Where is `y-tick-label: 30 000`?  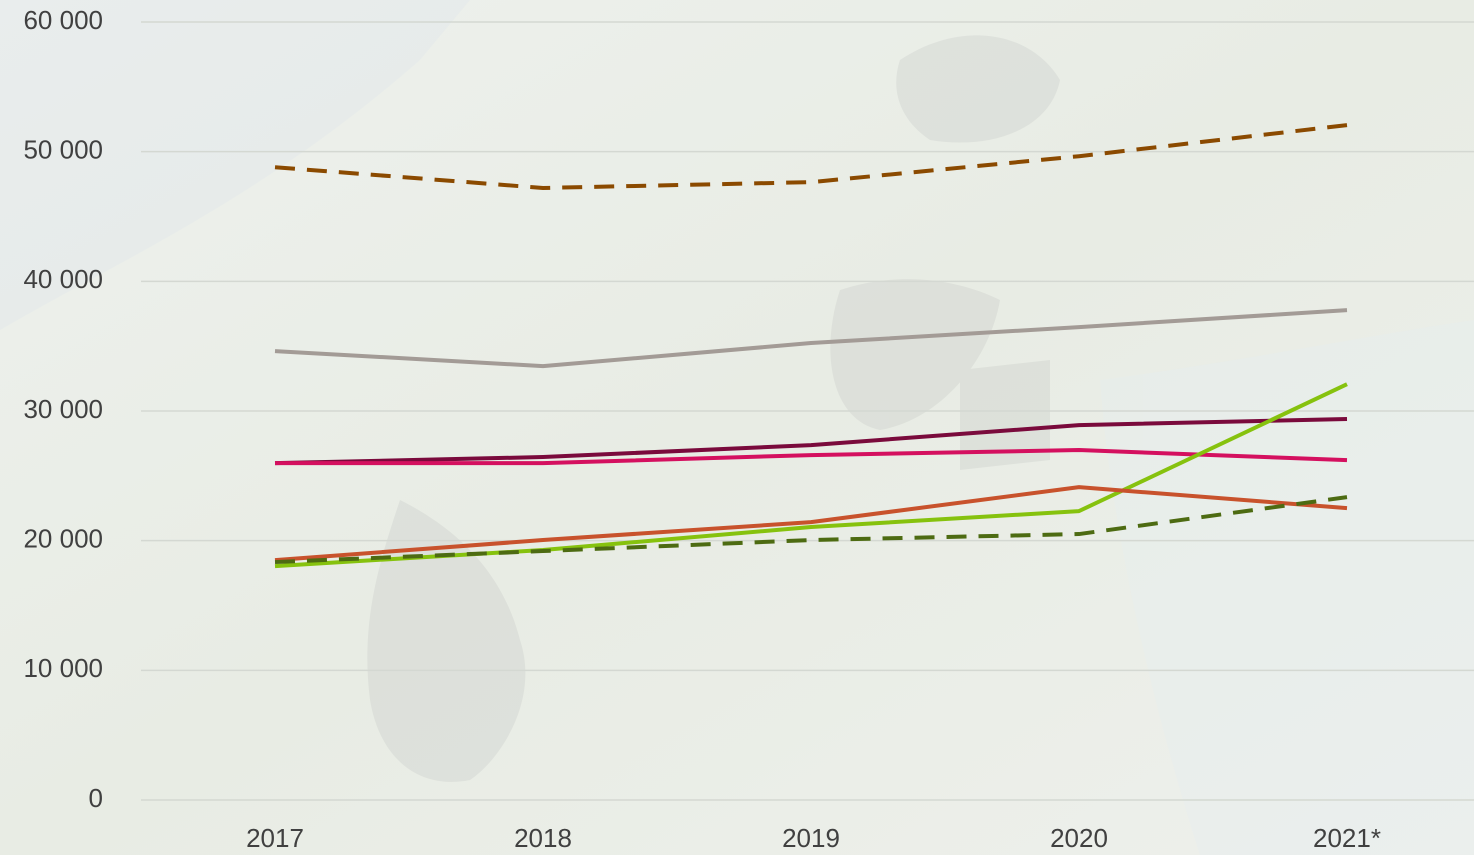 y-tick-label: 30 000 is located at coordinates (63, 409).